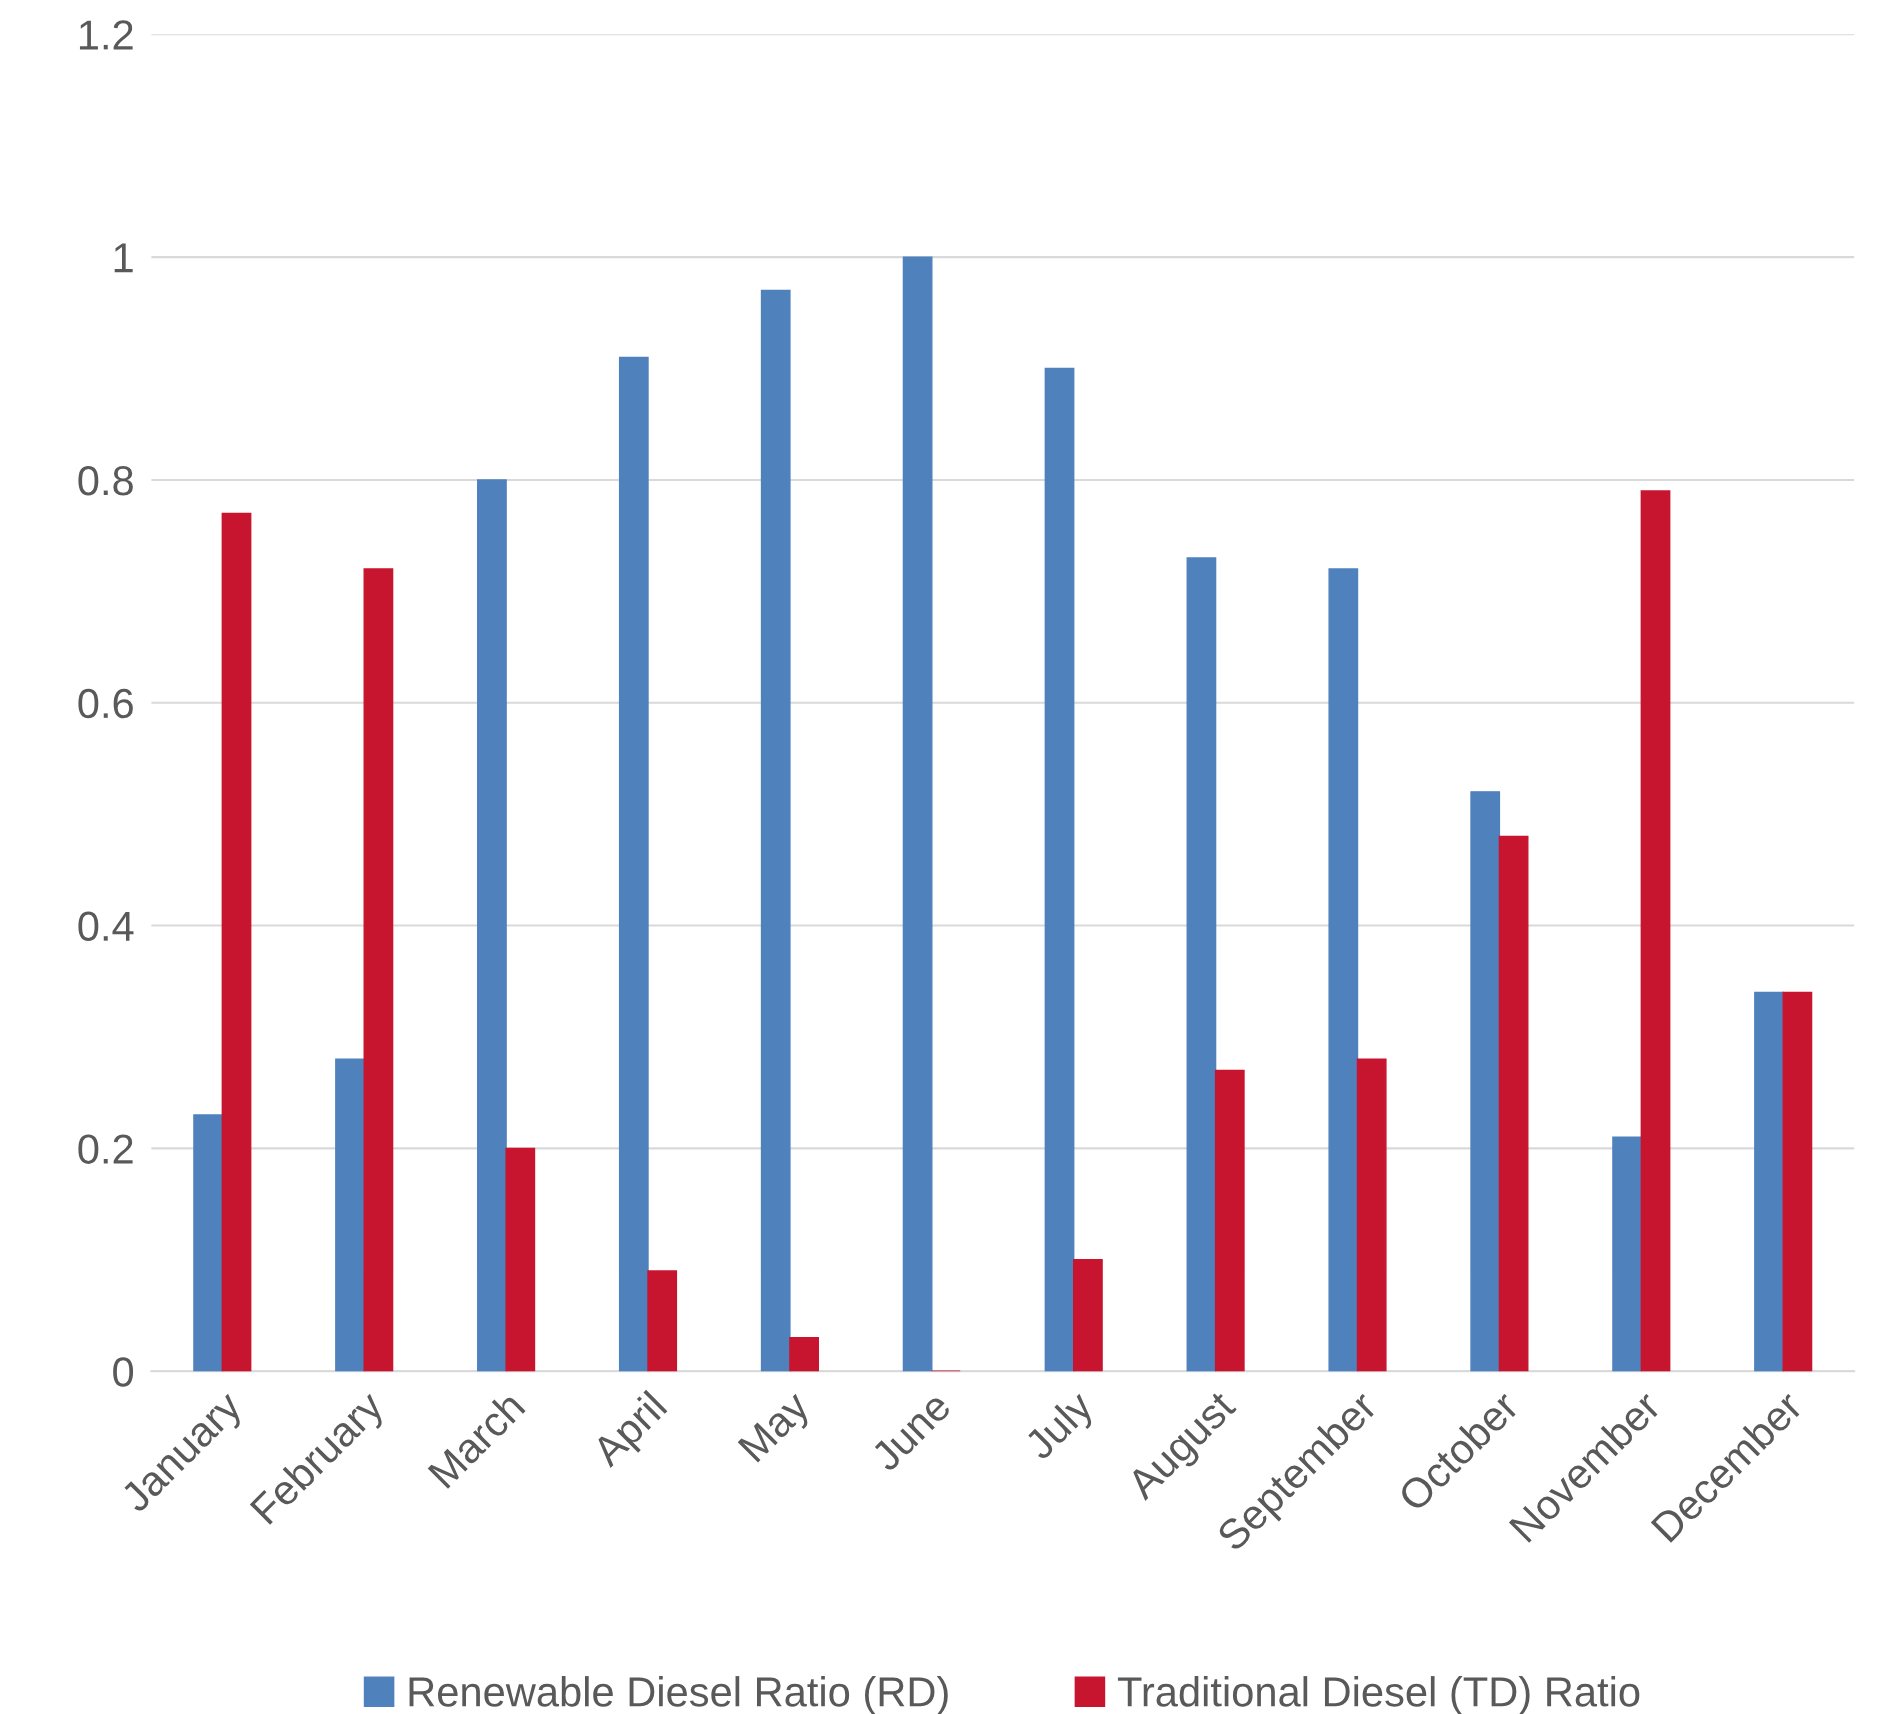  What do you see at coordinates (1061, 1427) in the screenshot?
I see `x-tick-label: July` at bounding box center [1061, 1427].